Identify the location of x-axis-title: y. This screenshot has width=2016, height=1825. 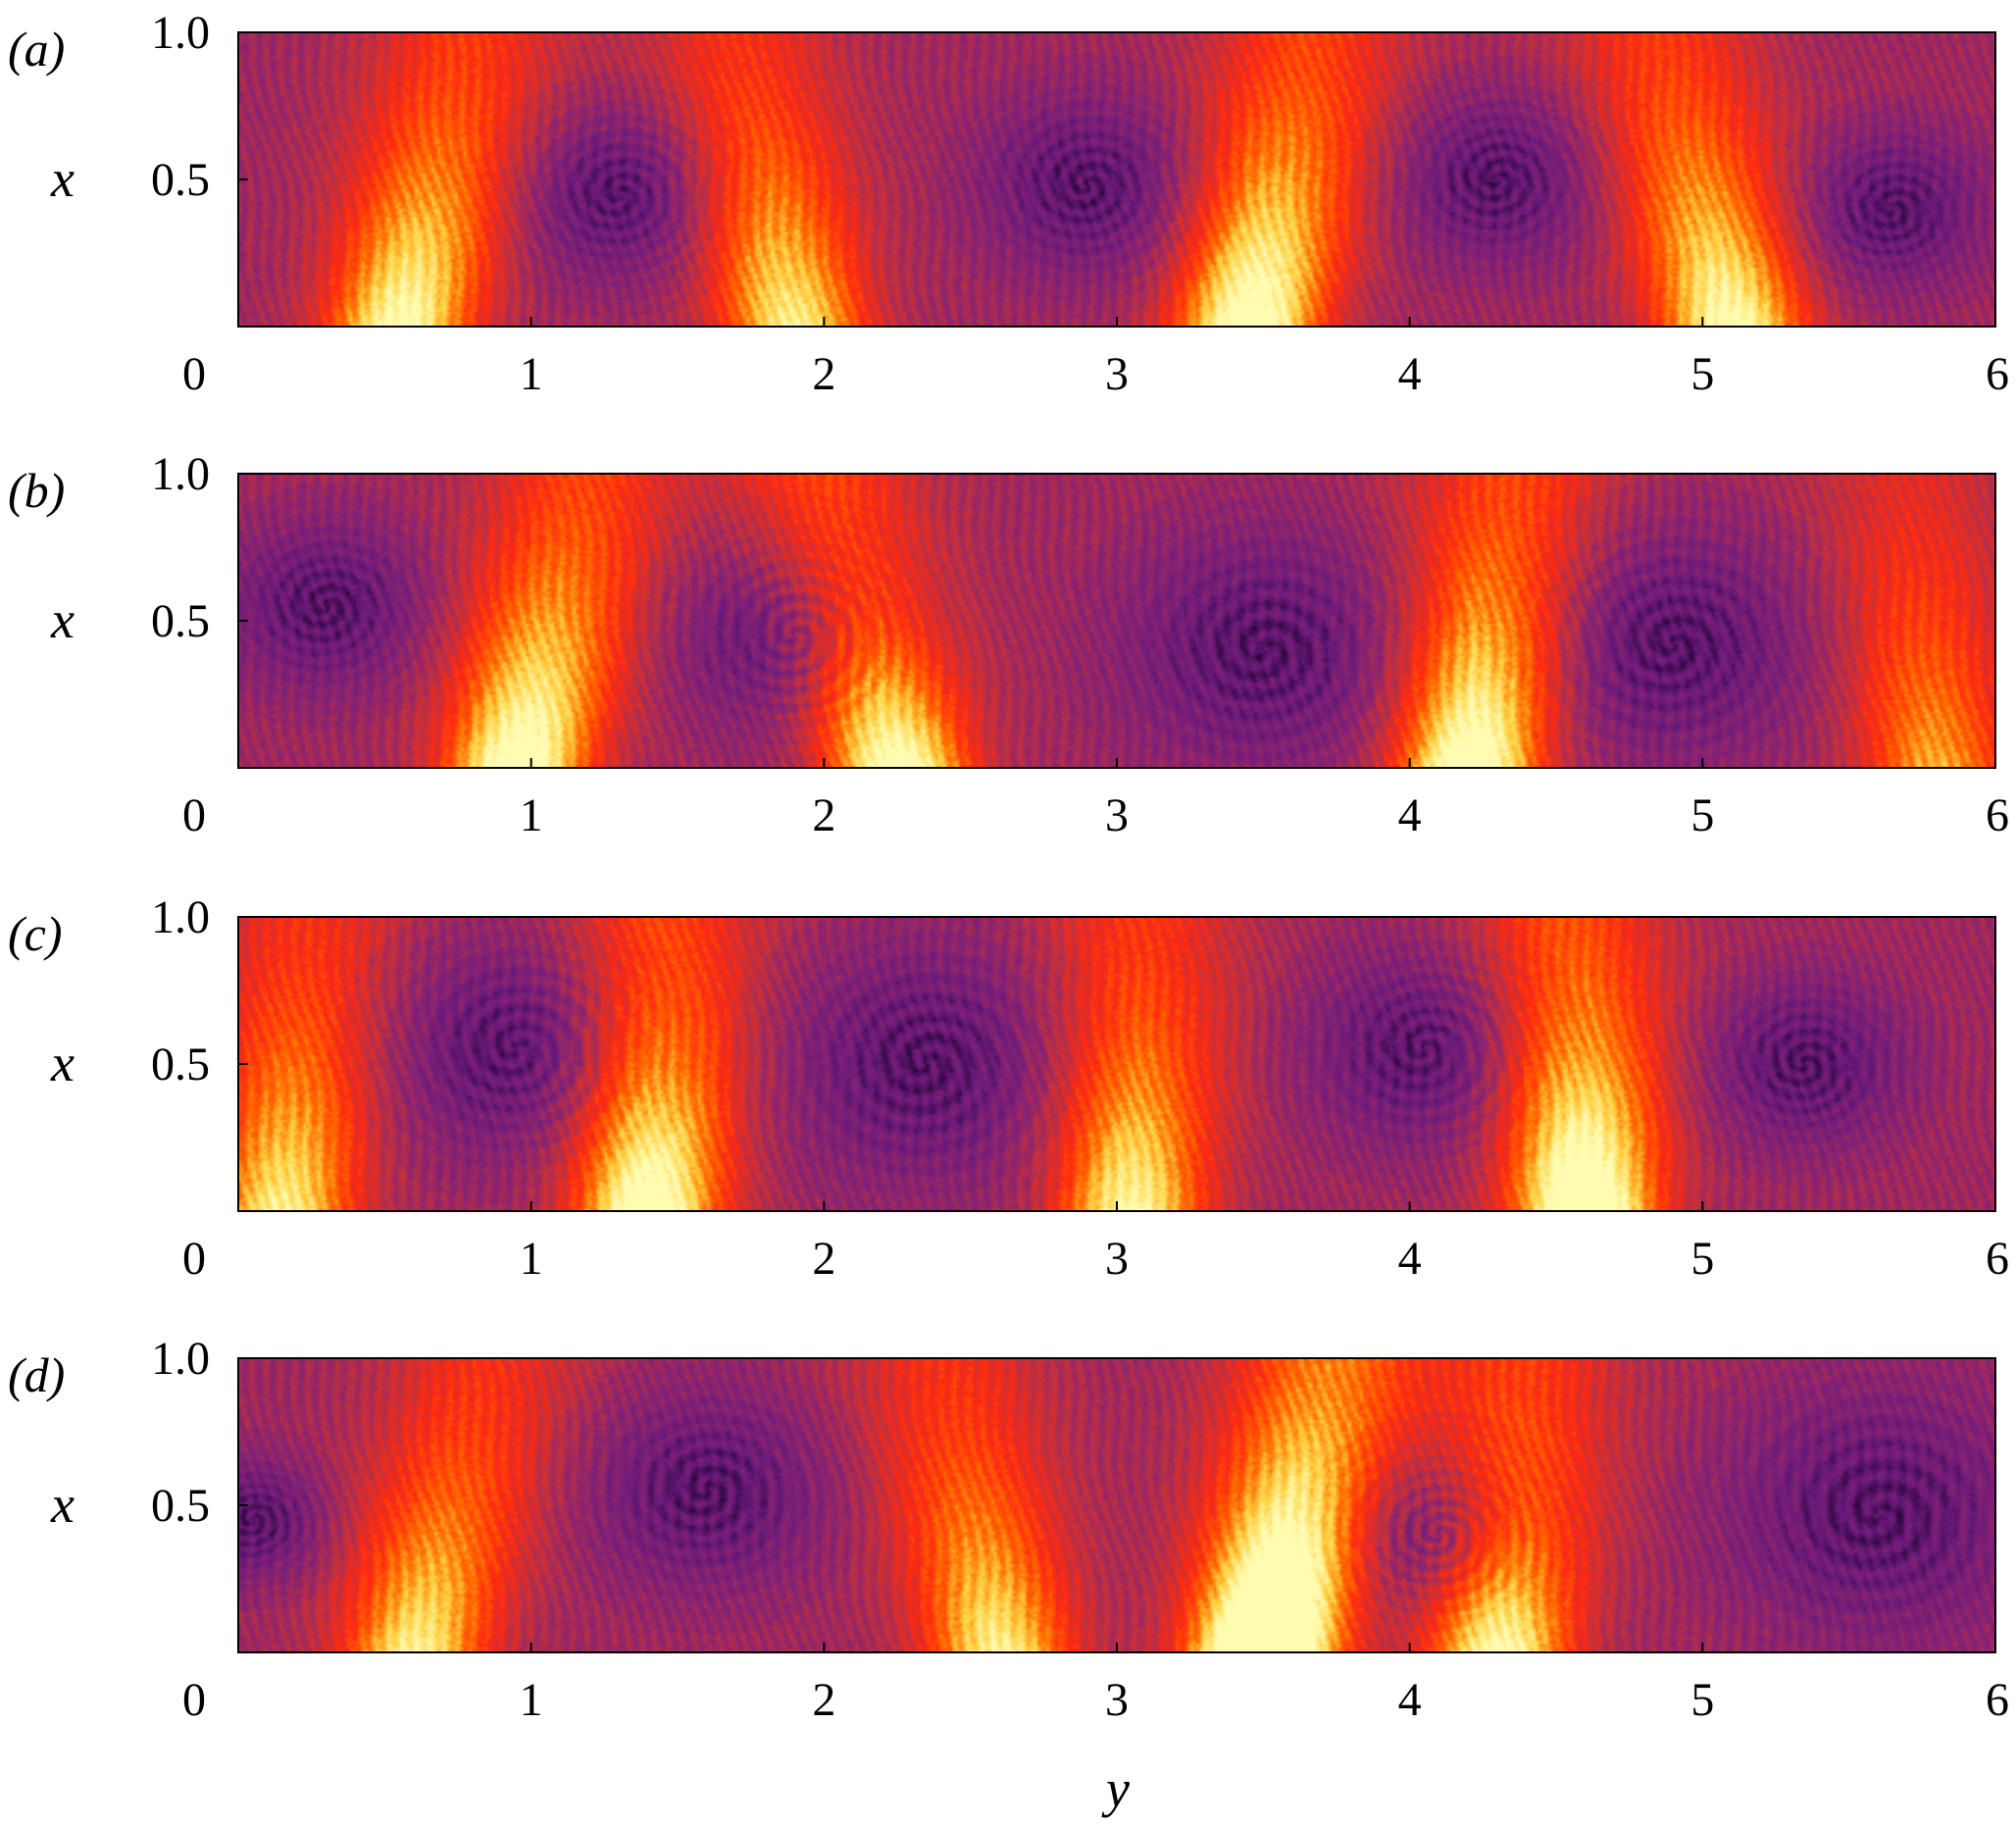
(1115, 1789).